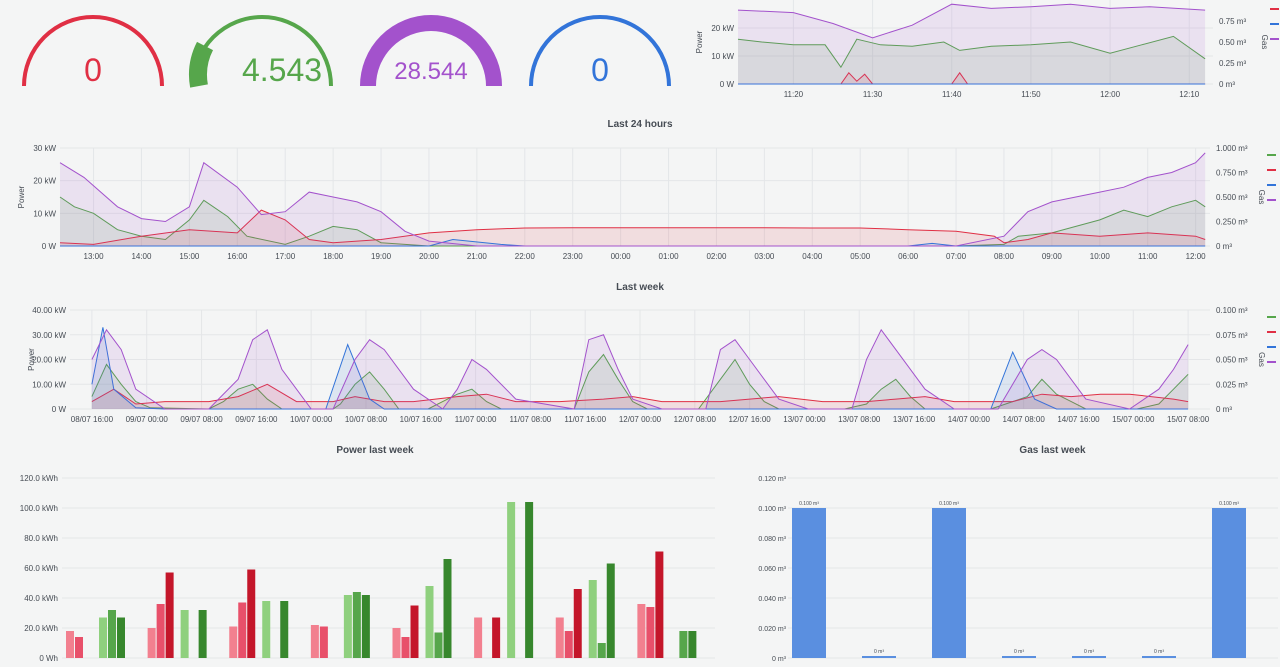 Image resolution: width=1280 pixels, height=667 pixels. I want to click on x-tick-label: 10/07 00:00, so click(311, 419).